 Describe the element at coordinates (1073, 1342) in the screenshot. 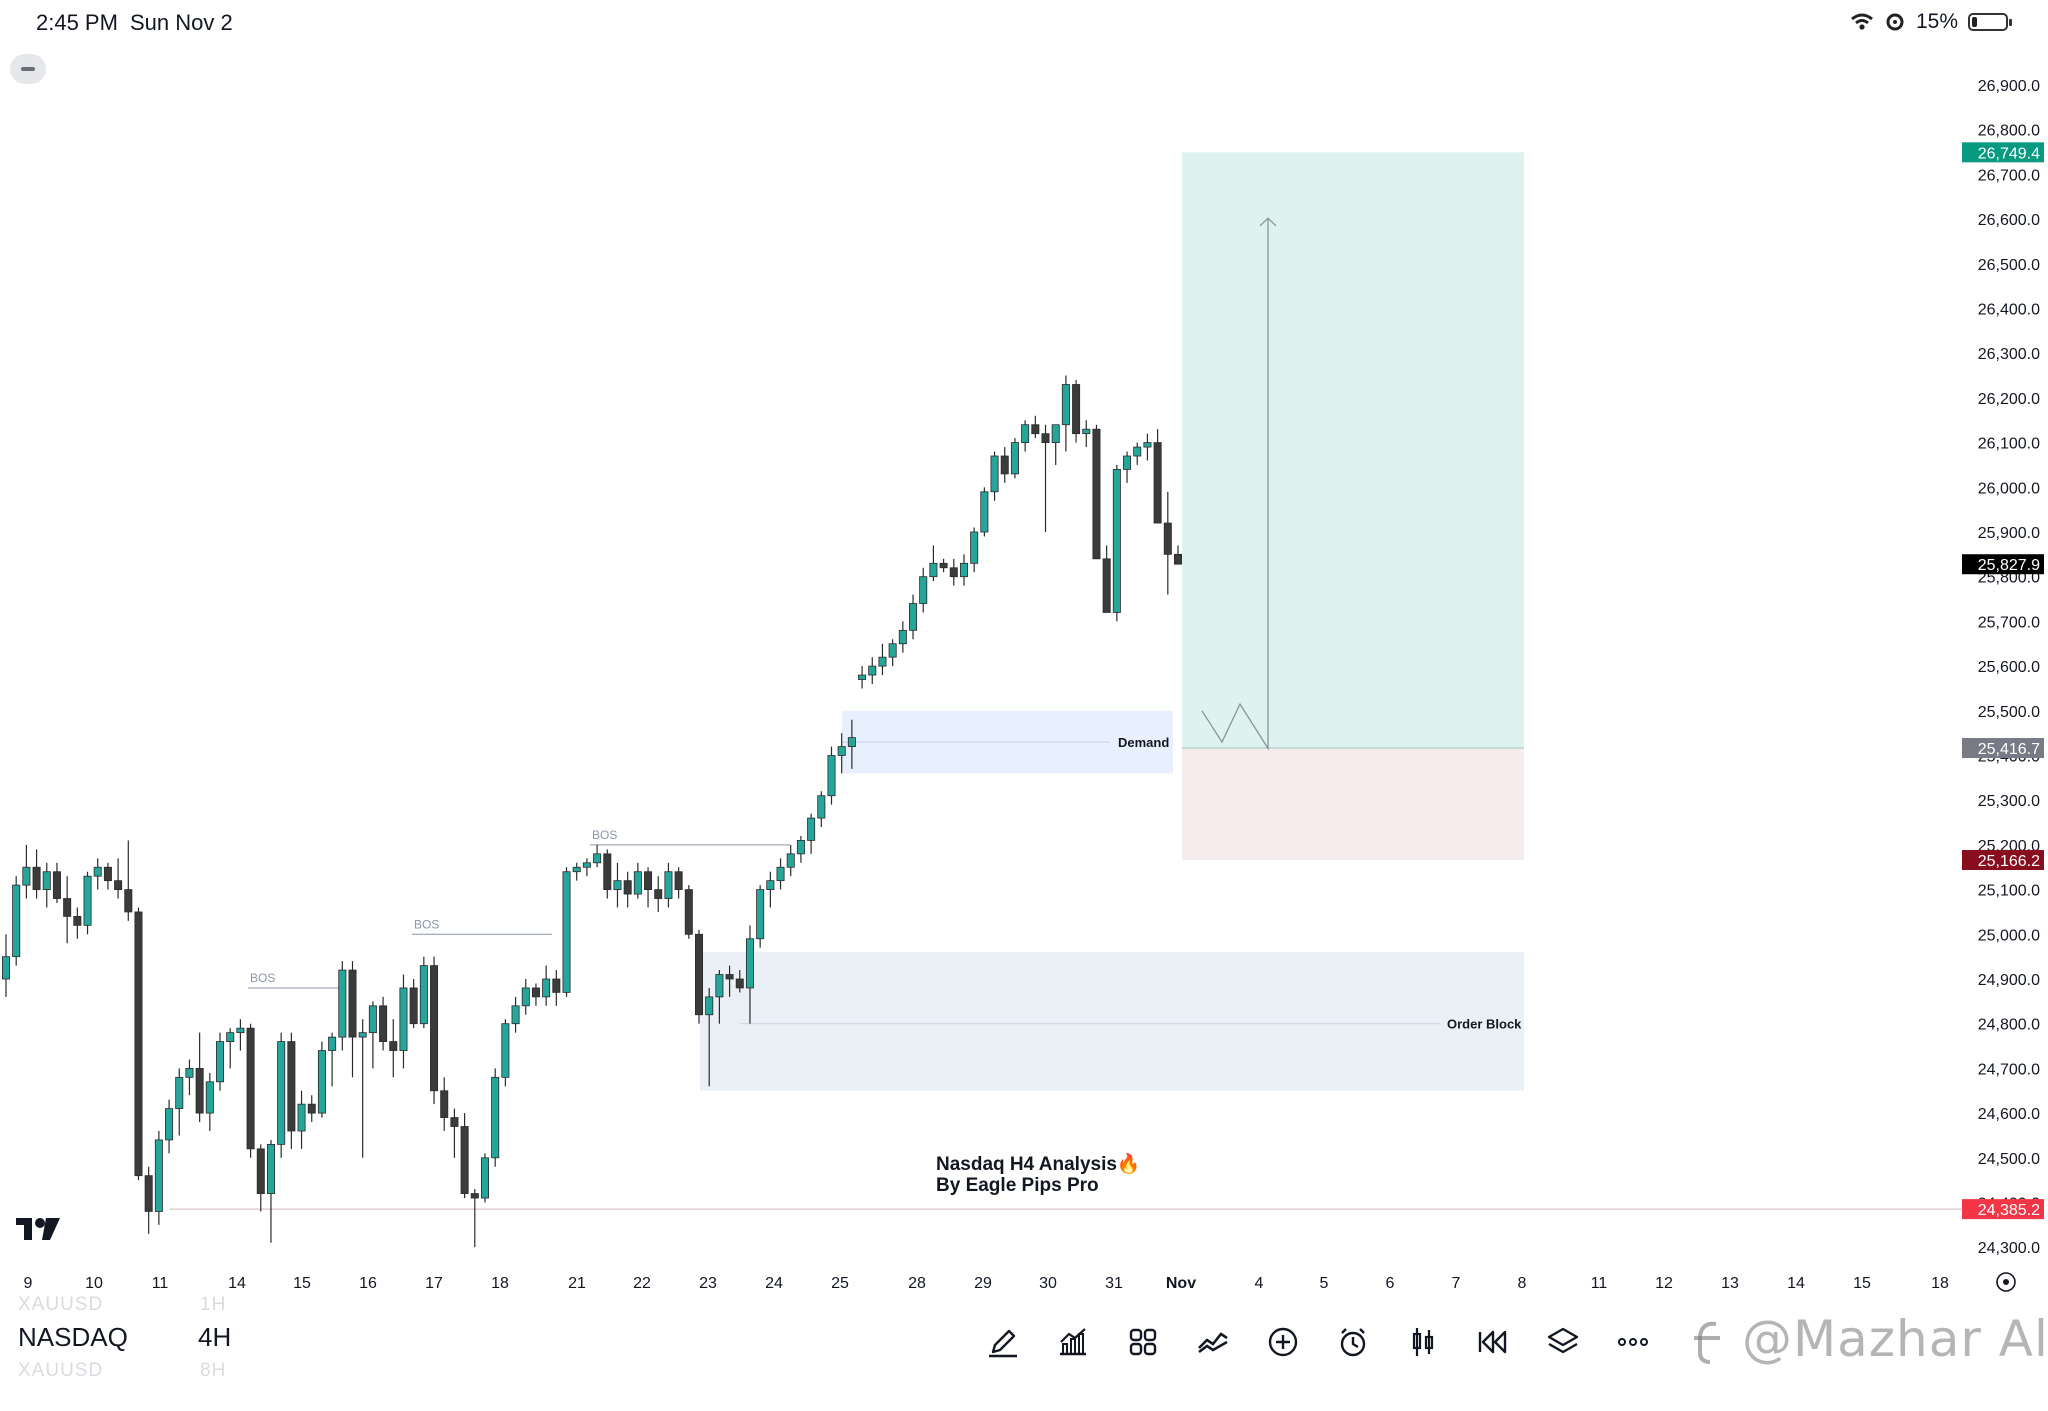

I see `indicators-button` at that location.